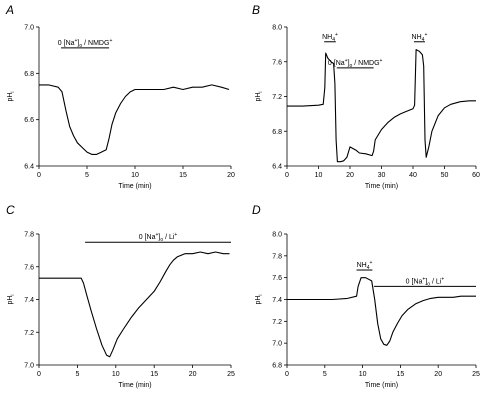 This screenshot has width=482, height=401. I want to click on panel-label: C, so click(10, 210).